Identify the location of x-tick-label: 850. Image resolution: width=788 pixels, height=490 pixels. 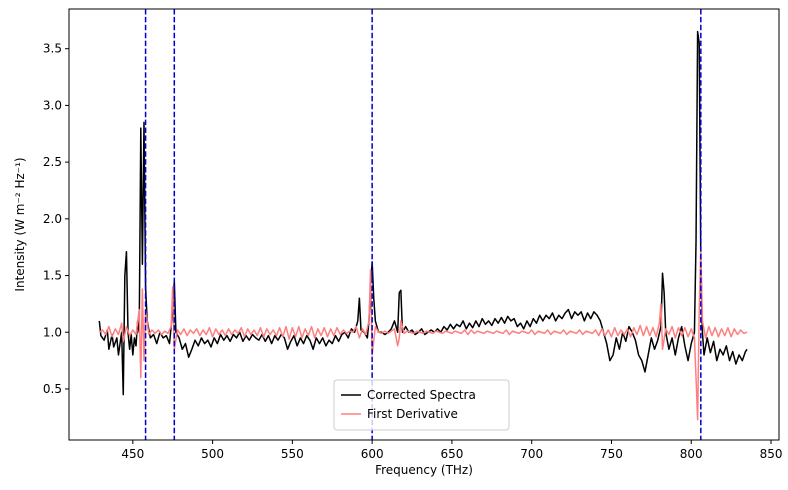
(771, 454).